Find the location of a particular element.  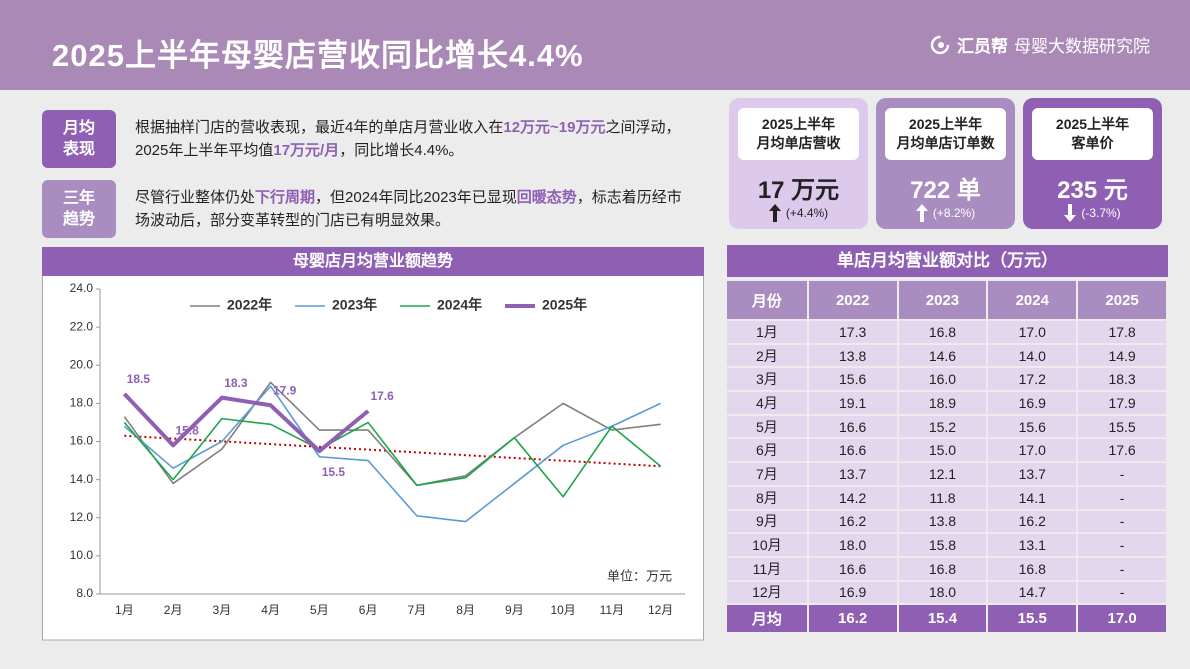

x-tick-label: 4月 is located at coordinates (270, 610).